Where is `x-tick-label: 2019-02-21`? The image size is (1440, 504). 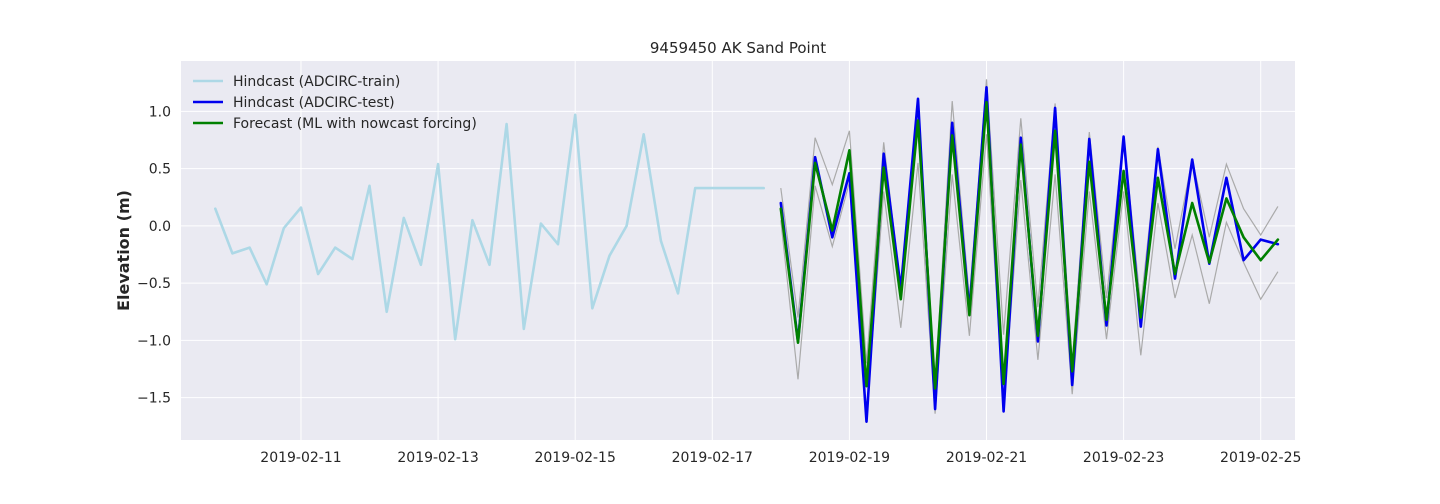
x-tick-label: 2019-02-21 is located at coordinates (986, 458).